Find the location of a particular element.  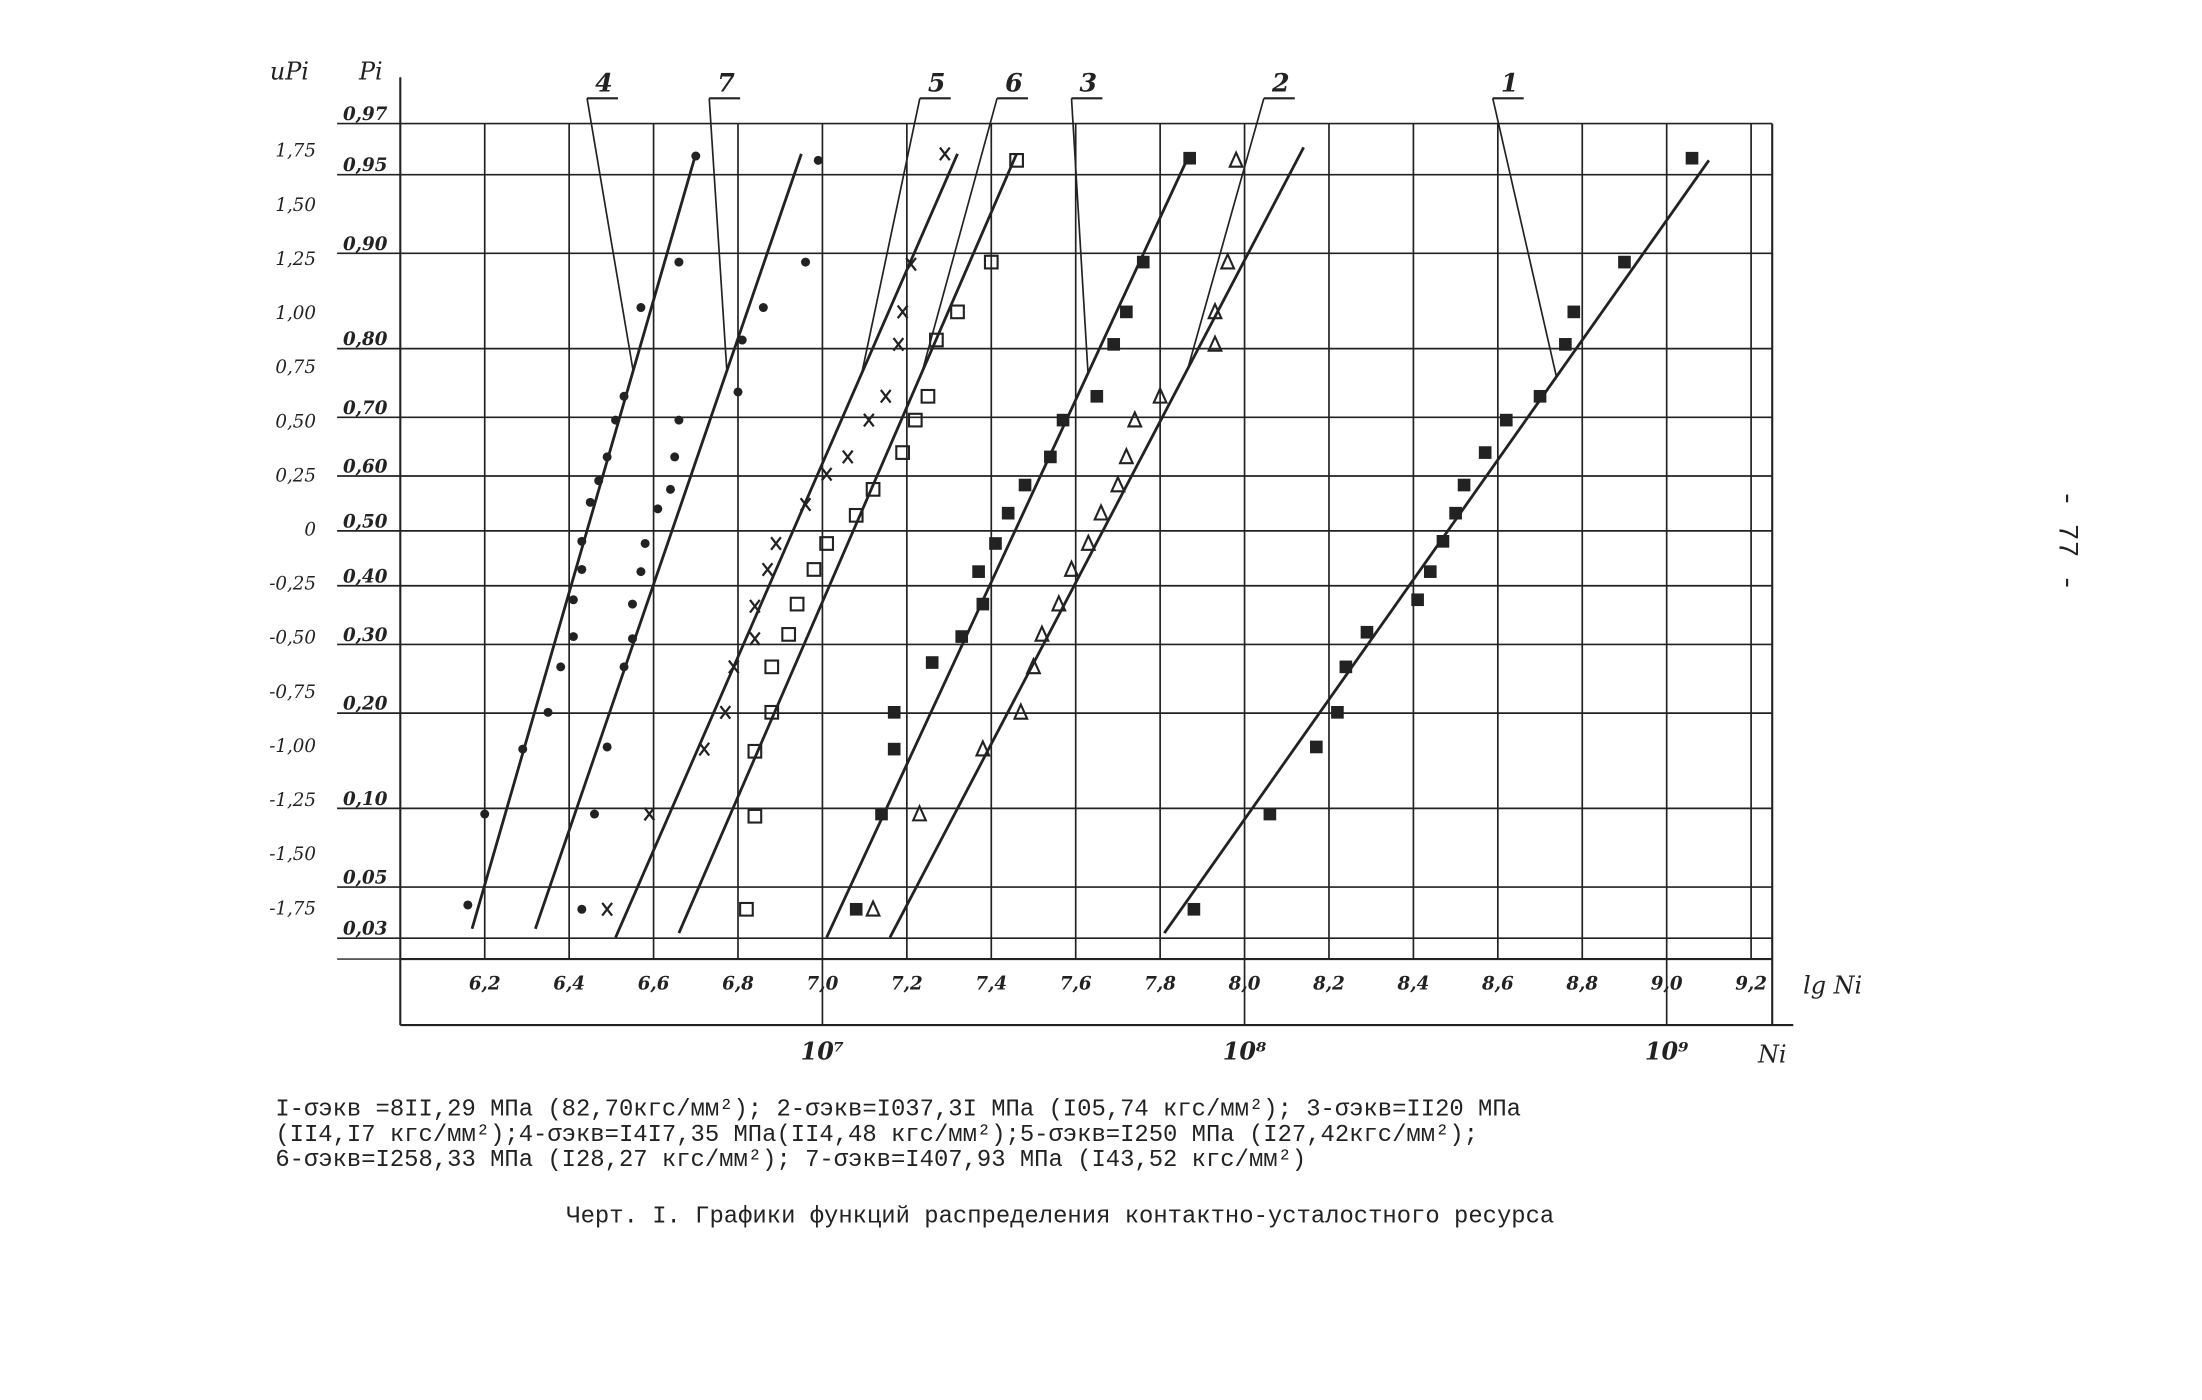

series-label: 5 is located at coordinates (937, 82).